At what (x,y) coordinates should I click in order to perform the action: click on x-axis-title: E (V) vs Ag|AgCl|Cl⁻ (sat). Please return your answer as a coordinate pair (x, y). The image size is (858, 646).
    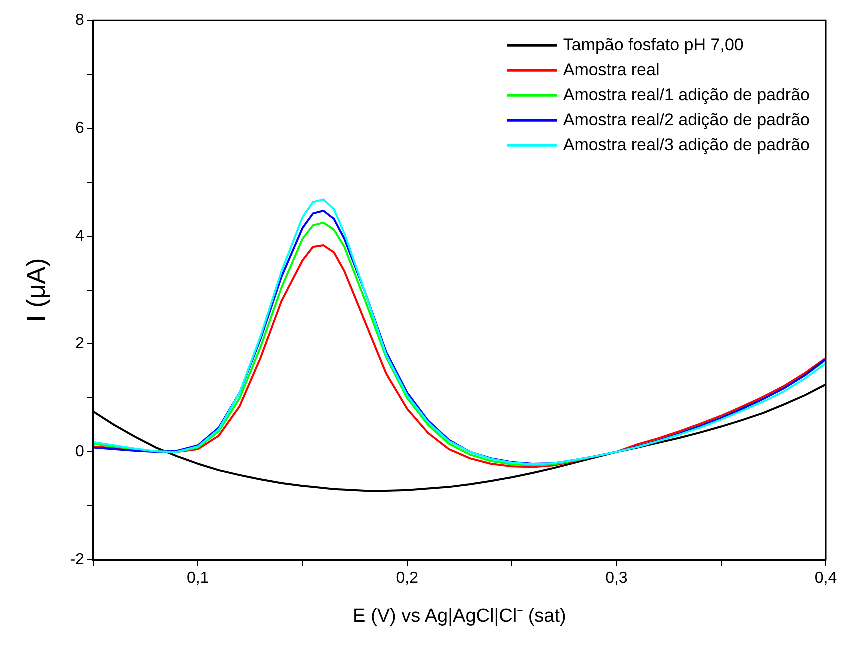
    Looking at the image, I should click on (459, 616).